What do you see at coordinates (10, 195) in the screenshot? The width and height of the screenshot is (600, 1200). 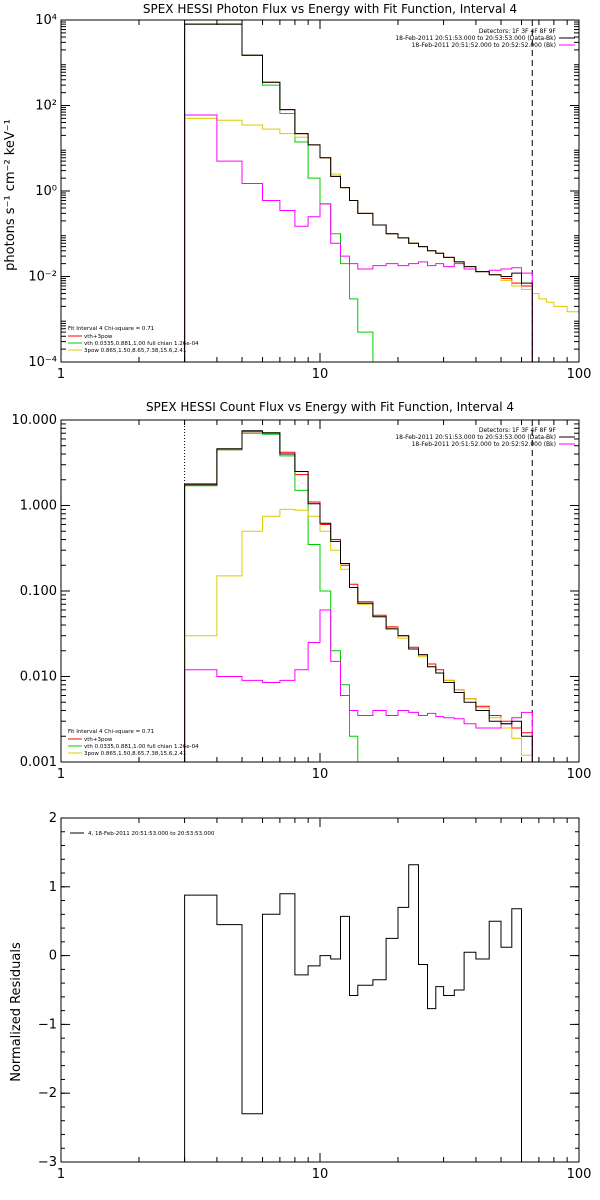 I see `photon-flux-ylabel: photons s⁻¹ cm⁻² keV⁻¹` at bounding box center [10, 195].